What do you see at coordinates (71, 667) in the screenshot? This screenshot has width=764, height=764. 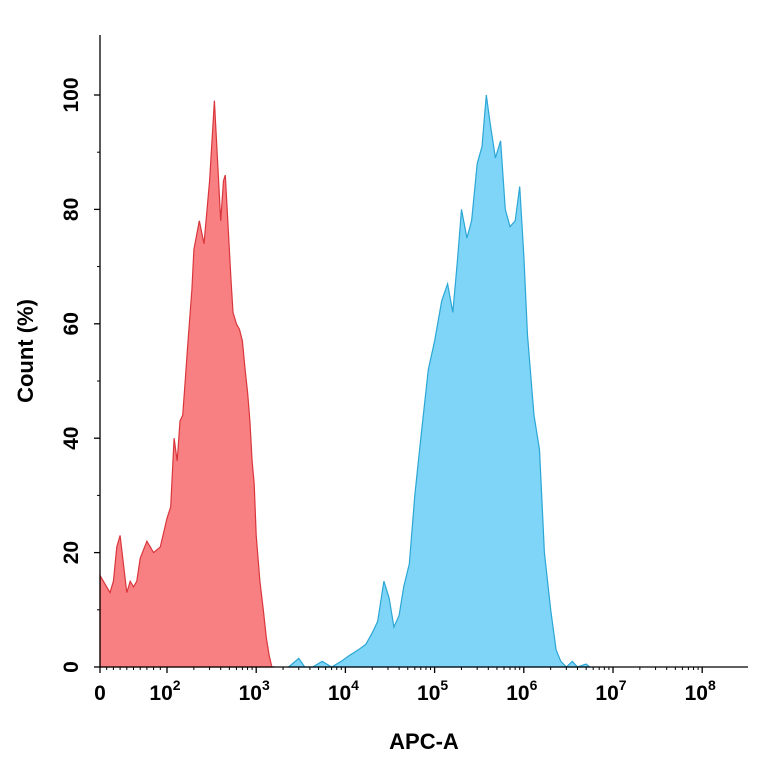 I see `y-tick-label: 0` at bounding box center [71, 667].